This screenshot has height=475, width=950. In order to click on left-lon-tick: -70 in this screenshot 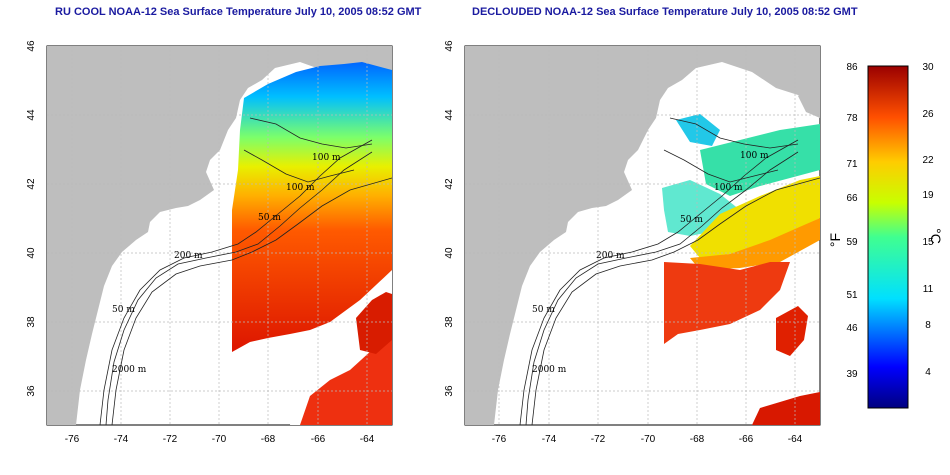, I will do `click(219, 439)`.